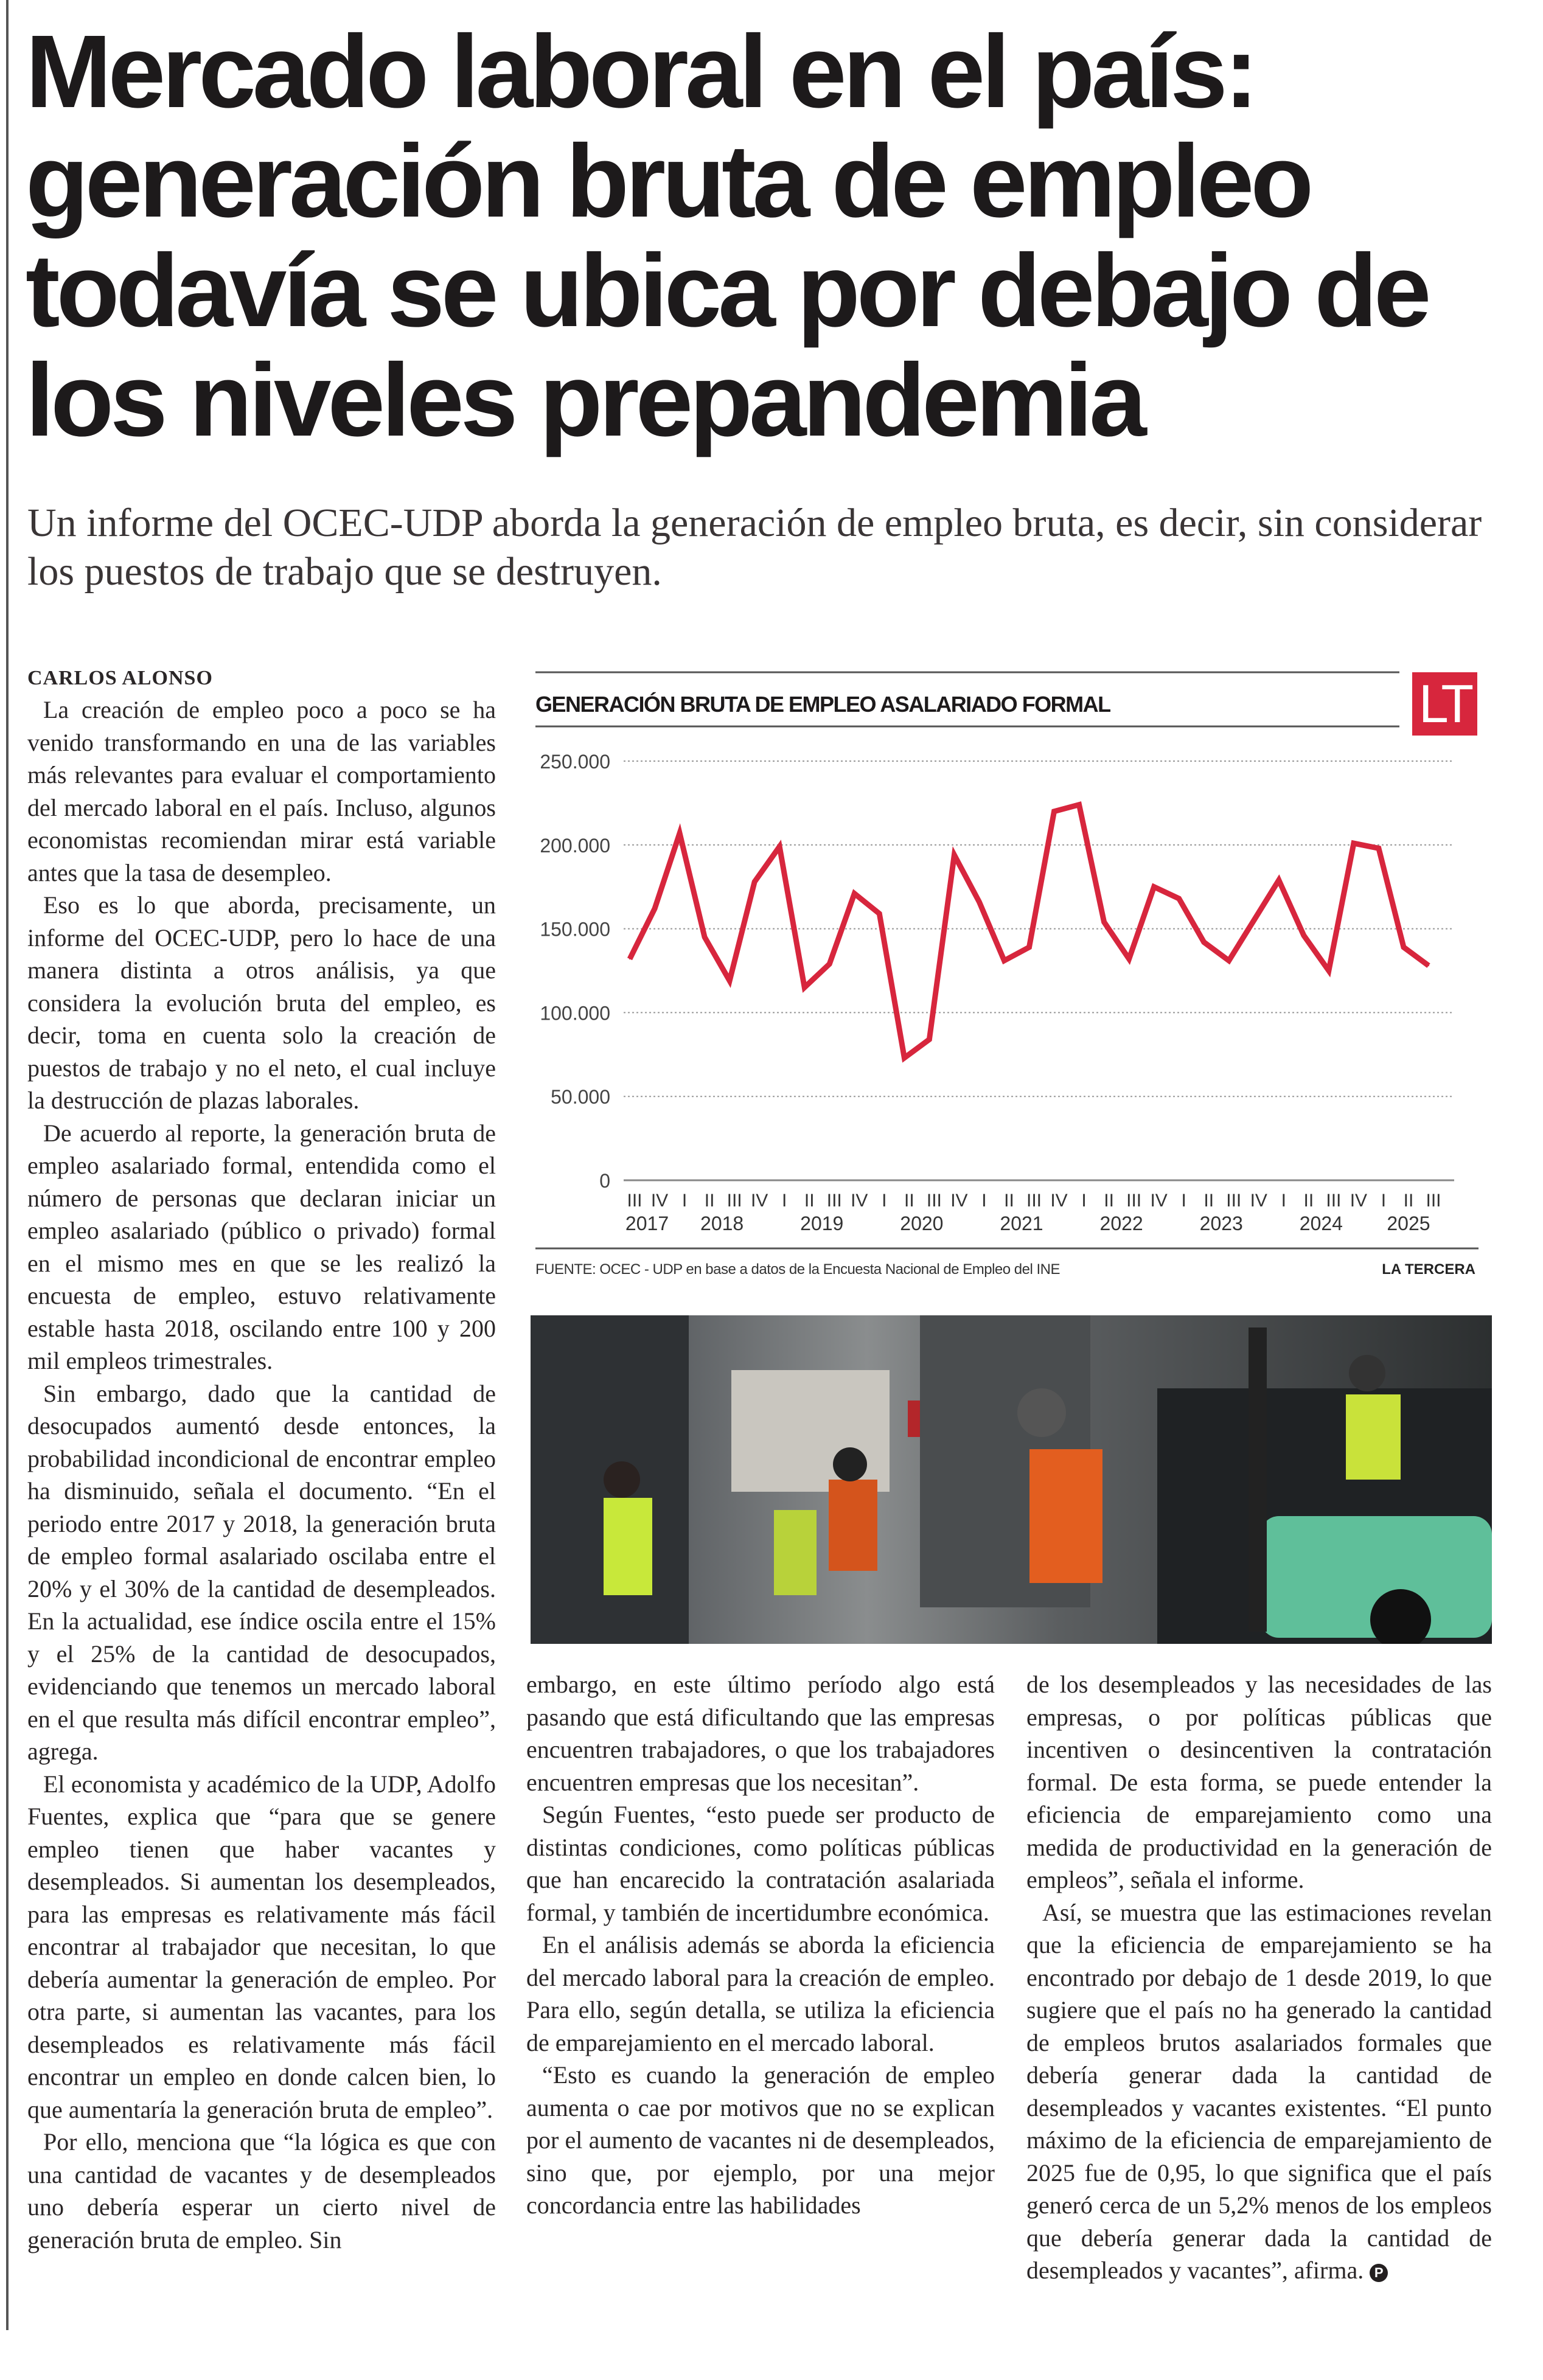 This screenshot has height=2380, width=1543. I want to click on headline-line: todavía se ubica por debajo de, so click(729, 291).